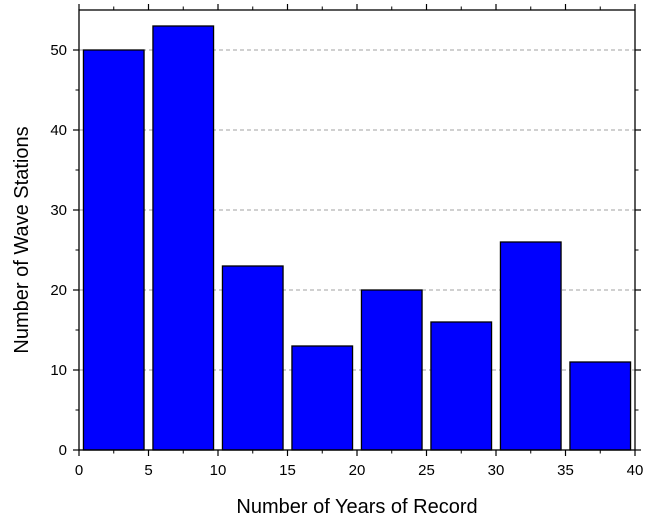  Describe the element at coordinates (565, 470) in the screenshot. I see `x-tick-label-35: 35` at that location.